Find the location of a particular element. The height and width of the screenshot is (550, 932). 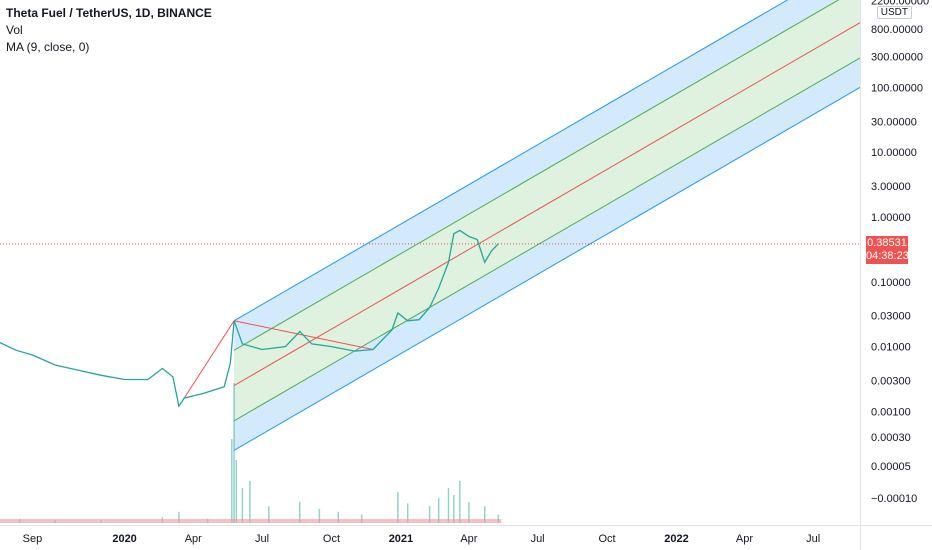

price-tick-label: 0.00030 is located at coordinates (891, 438).